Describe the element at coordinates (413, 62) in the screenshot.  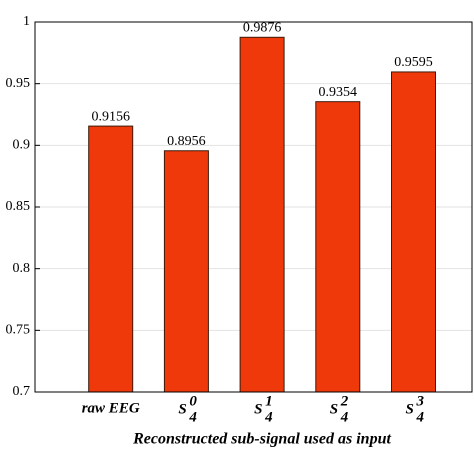
I see `value-label: 0.9595` at that location.